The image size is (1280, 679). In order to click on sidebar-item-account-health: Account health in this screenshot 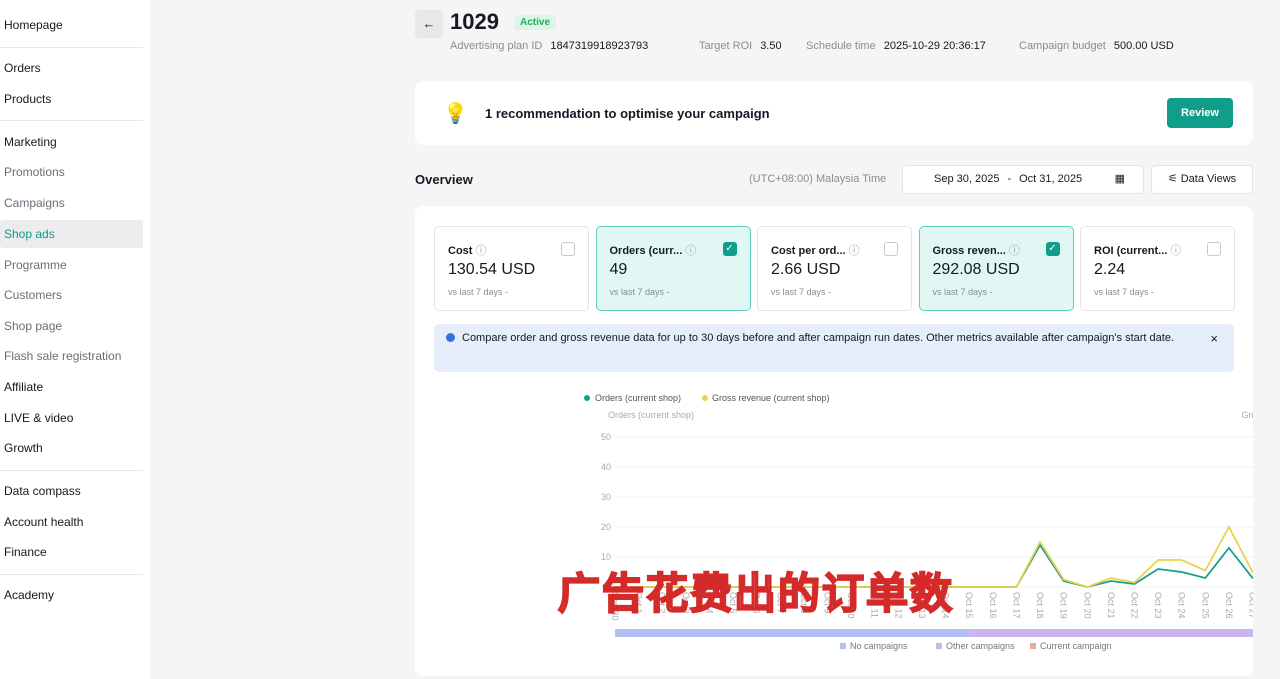, I will do `click(44, 522)`.